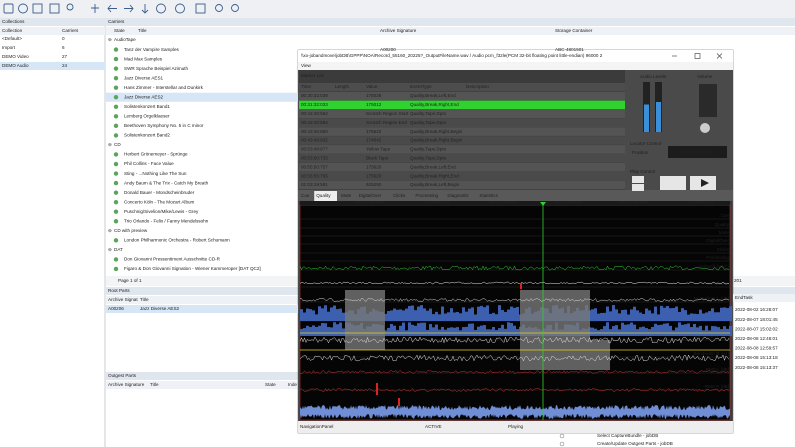 The image size is (795, 447). What do you see at coordinates (398, 30) in the screenshot?
I see `column-header: Archive Signature` at bounding box center [398, 30].